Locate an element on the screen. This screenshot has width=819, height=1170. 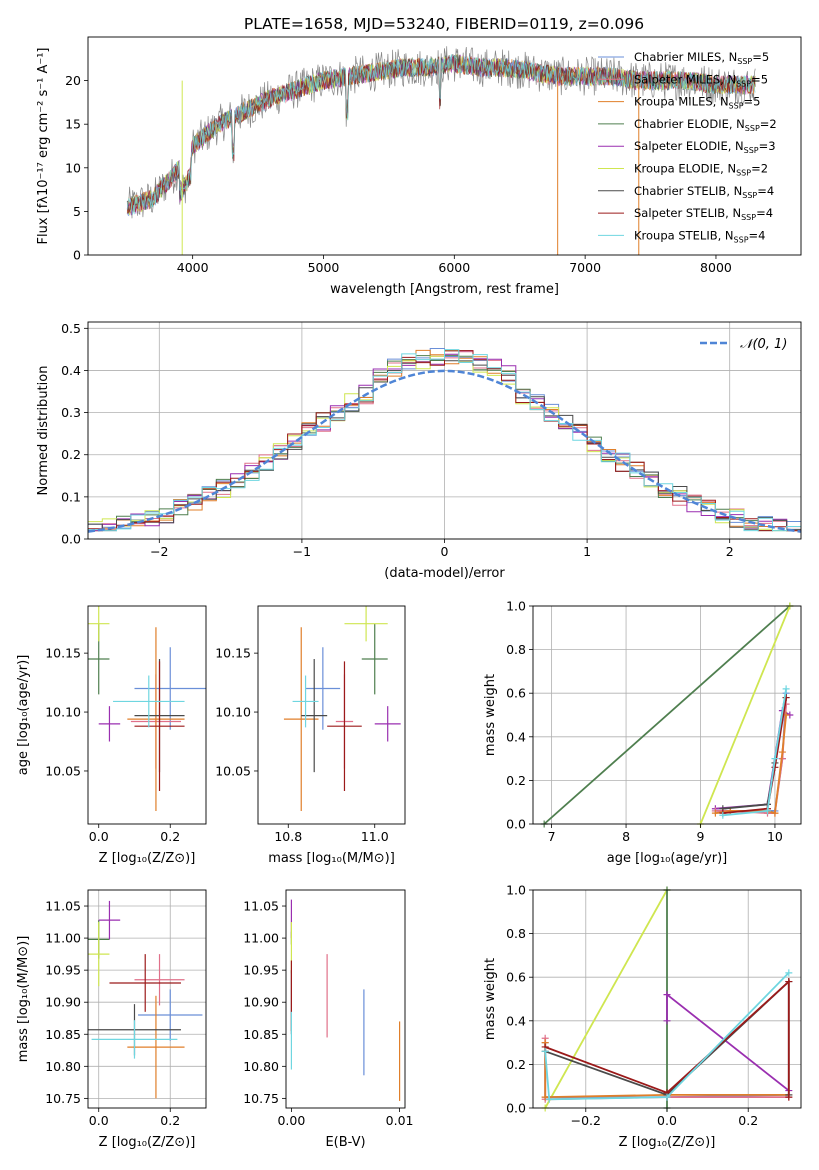
legend-label: Kroupa ELODIE, NSSP=2 is located at coordinates (701, 170).